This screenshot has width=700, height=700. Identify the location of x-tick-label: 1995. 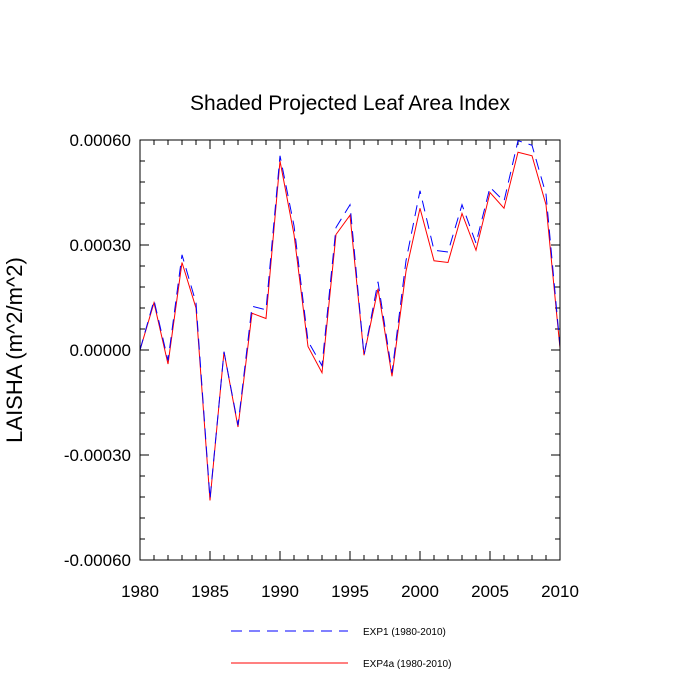
(350, 591).